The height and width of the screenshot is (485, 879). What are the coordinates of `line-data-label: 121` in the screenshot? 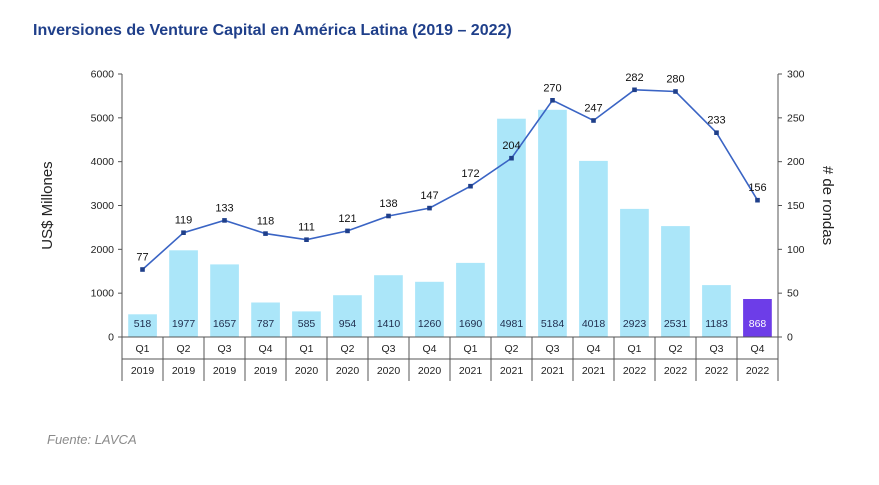 It's located at (347, 219).